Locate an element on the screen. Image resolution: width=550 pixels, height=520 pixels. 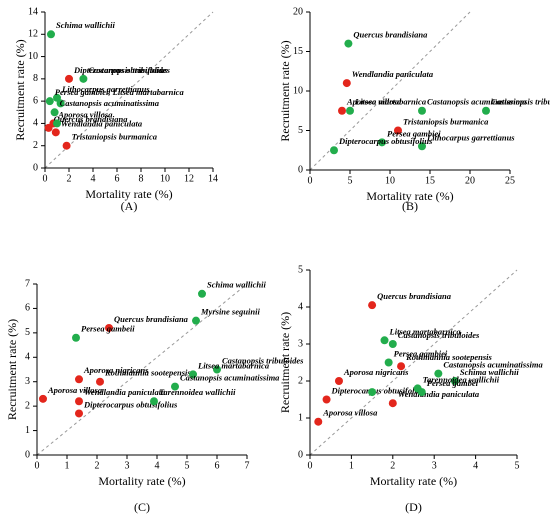
x-tick-label: 15 is located at coordinates (430, 180).